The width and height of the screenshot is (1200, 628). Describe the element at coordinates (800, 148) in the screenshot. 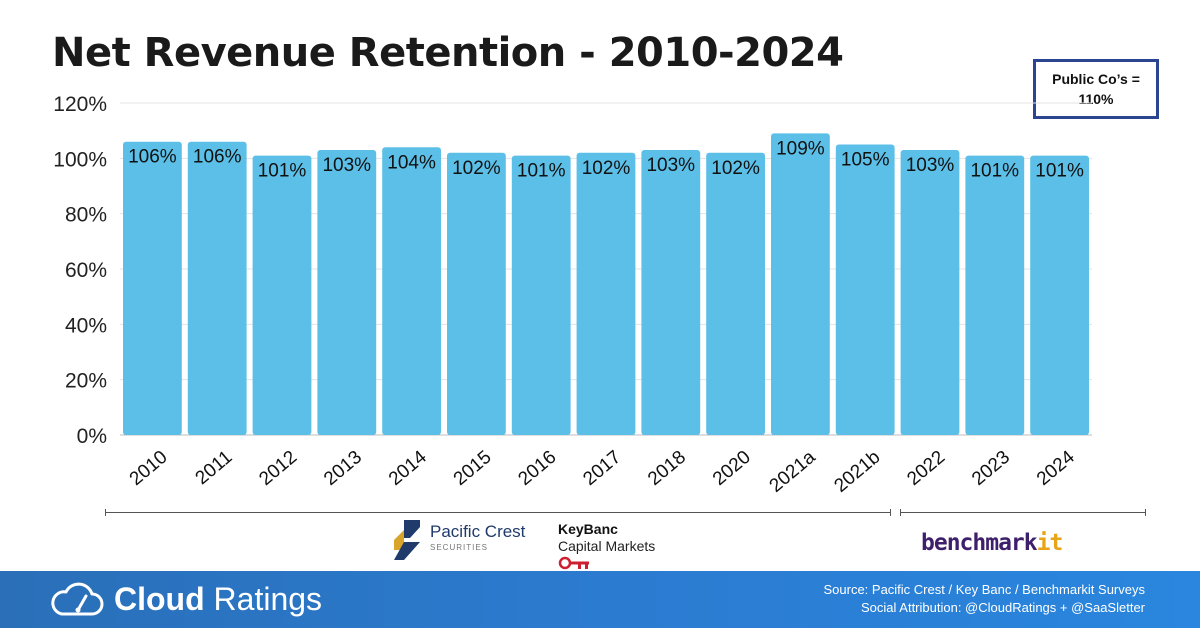

I see `data-label: 109%` at that location.